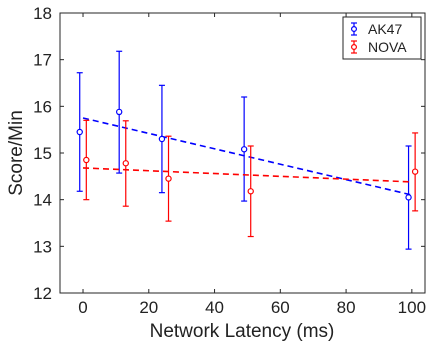 The image size is (438, 353). What do you see at coordinates (42, 293) in the screenshot?
I see `y-tick-label: 12` at bounding box center [42, 293].